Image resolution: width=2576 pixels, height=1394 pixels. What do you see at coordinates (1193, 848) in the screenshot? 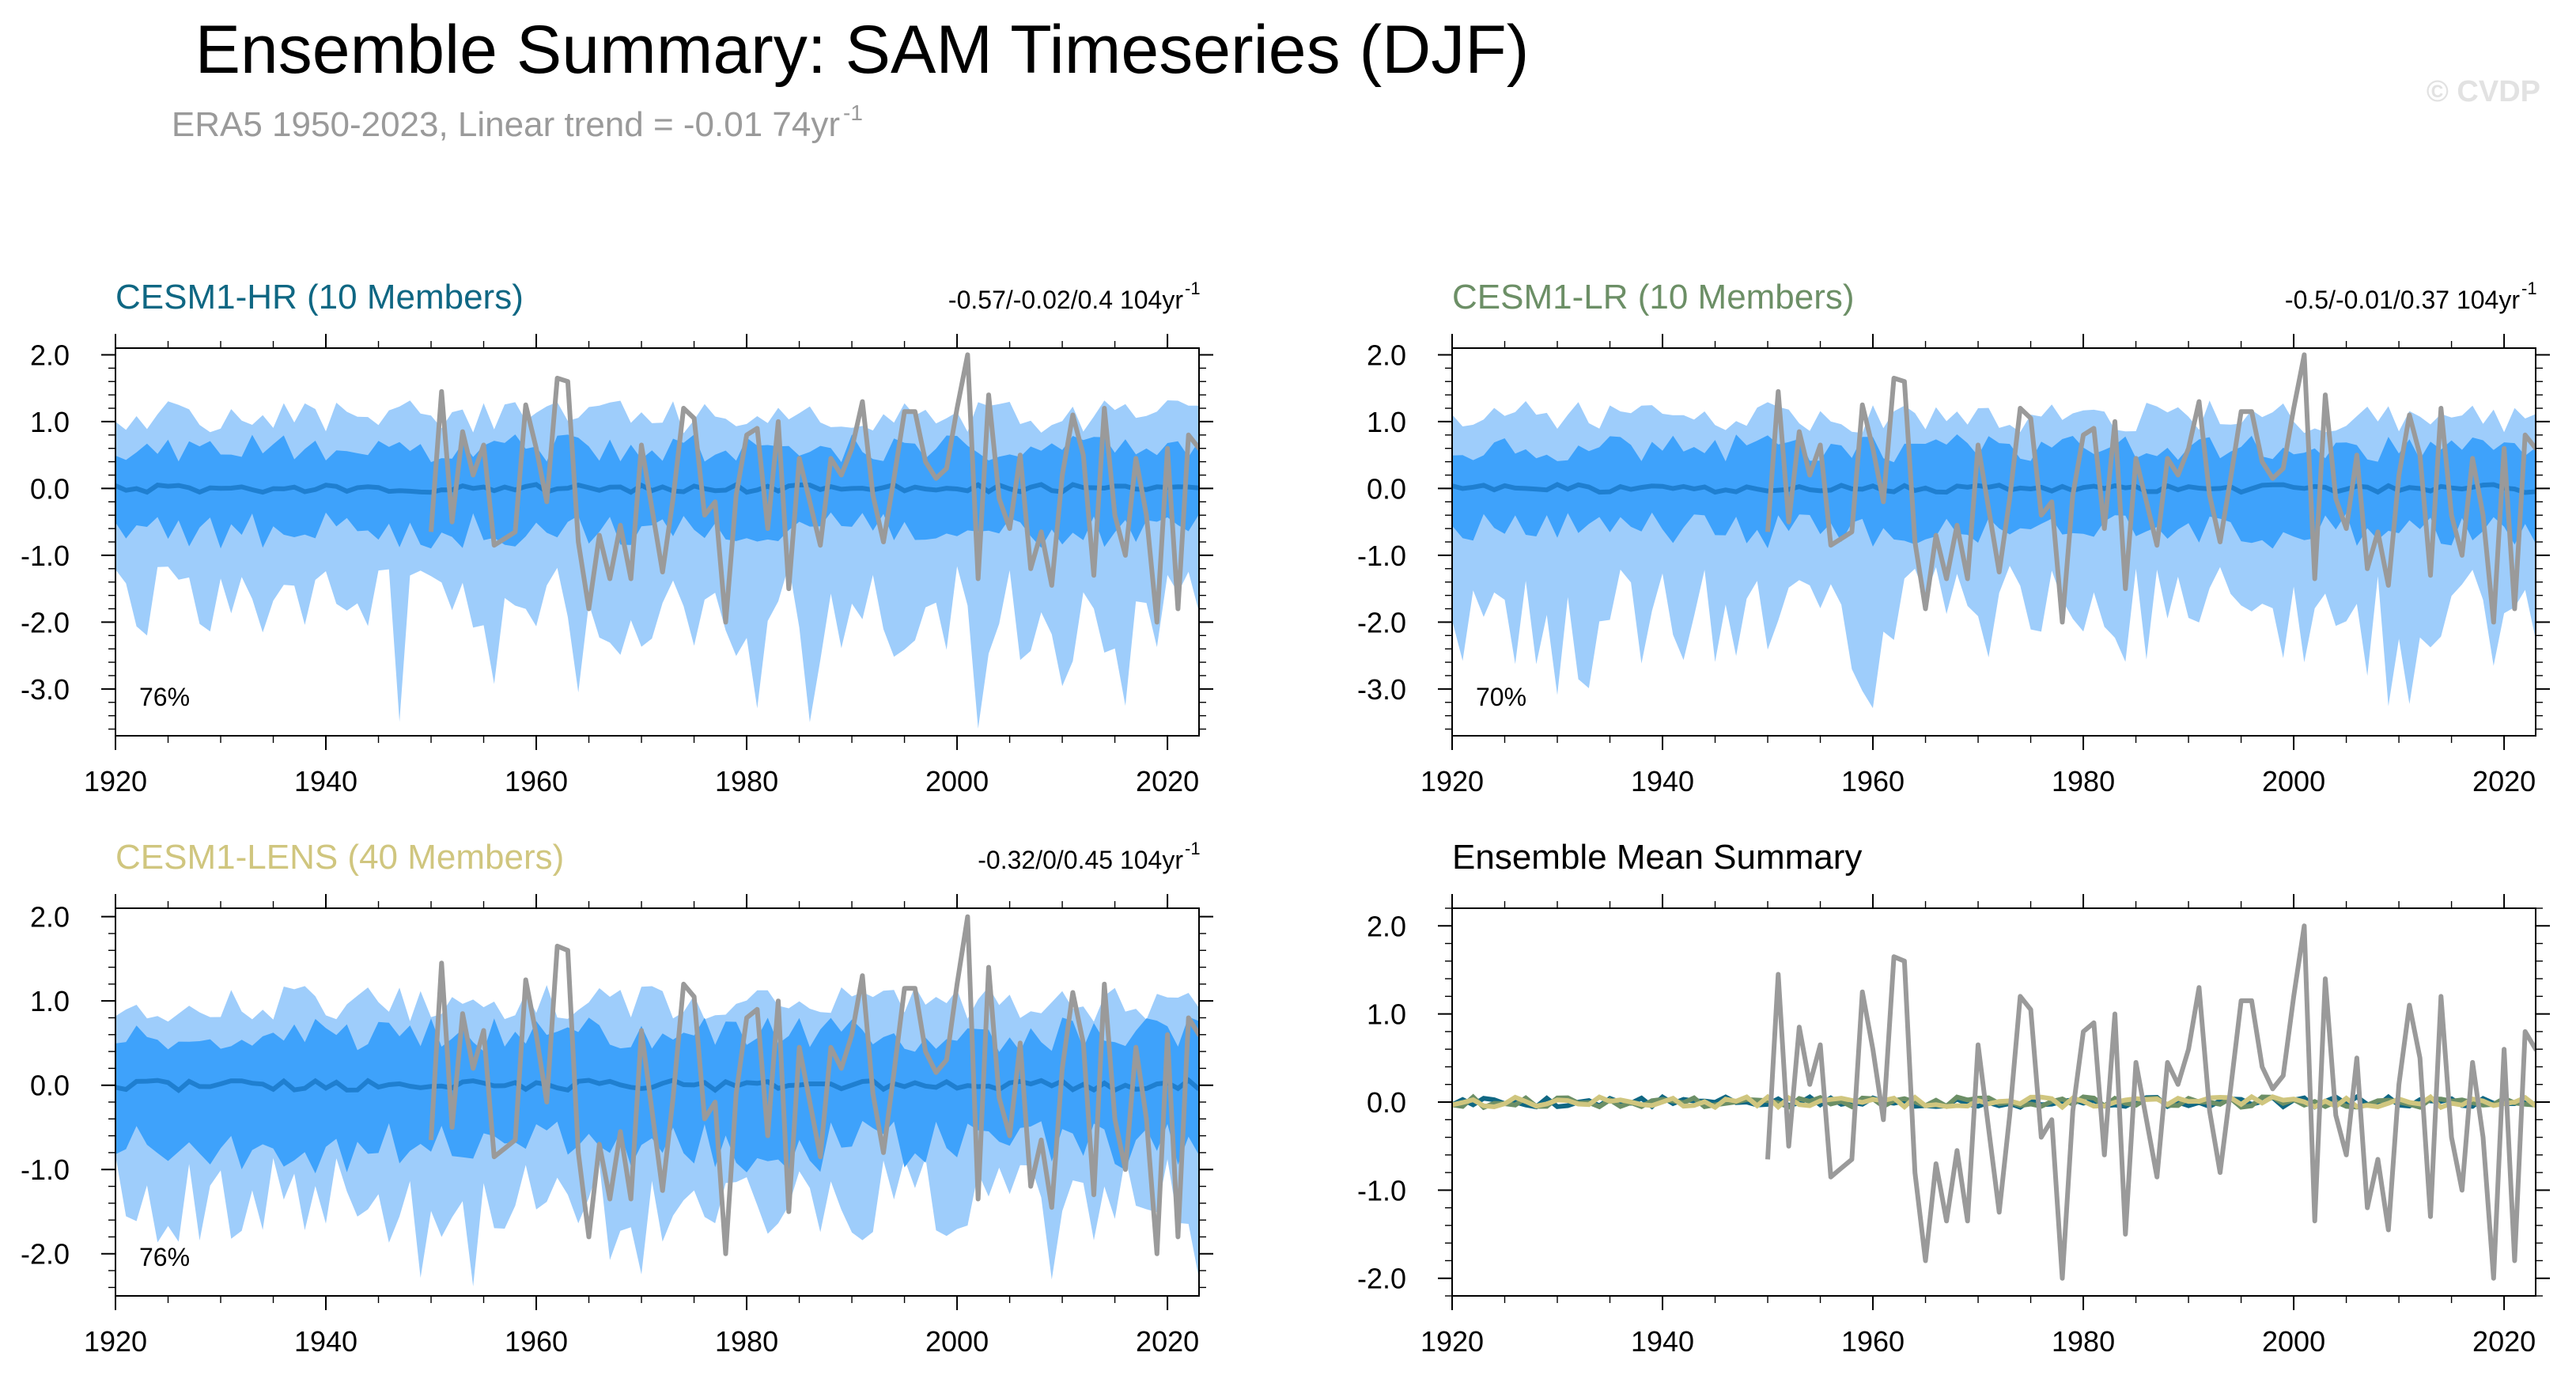
I see `panel-stats-sup-lens: -1` at bounding box center [1193, 848].